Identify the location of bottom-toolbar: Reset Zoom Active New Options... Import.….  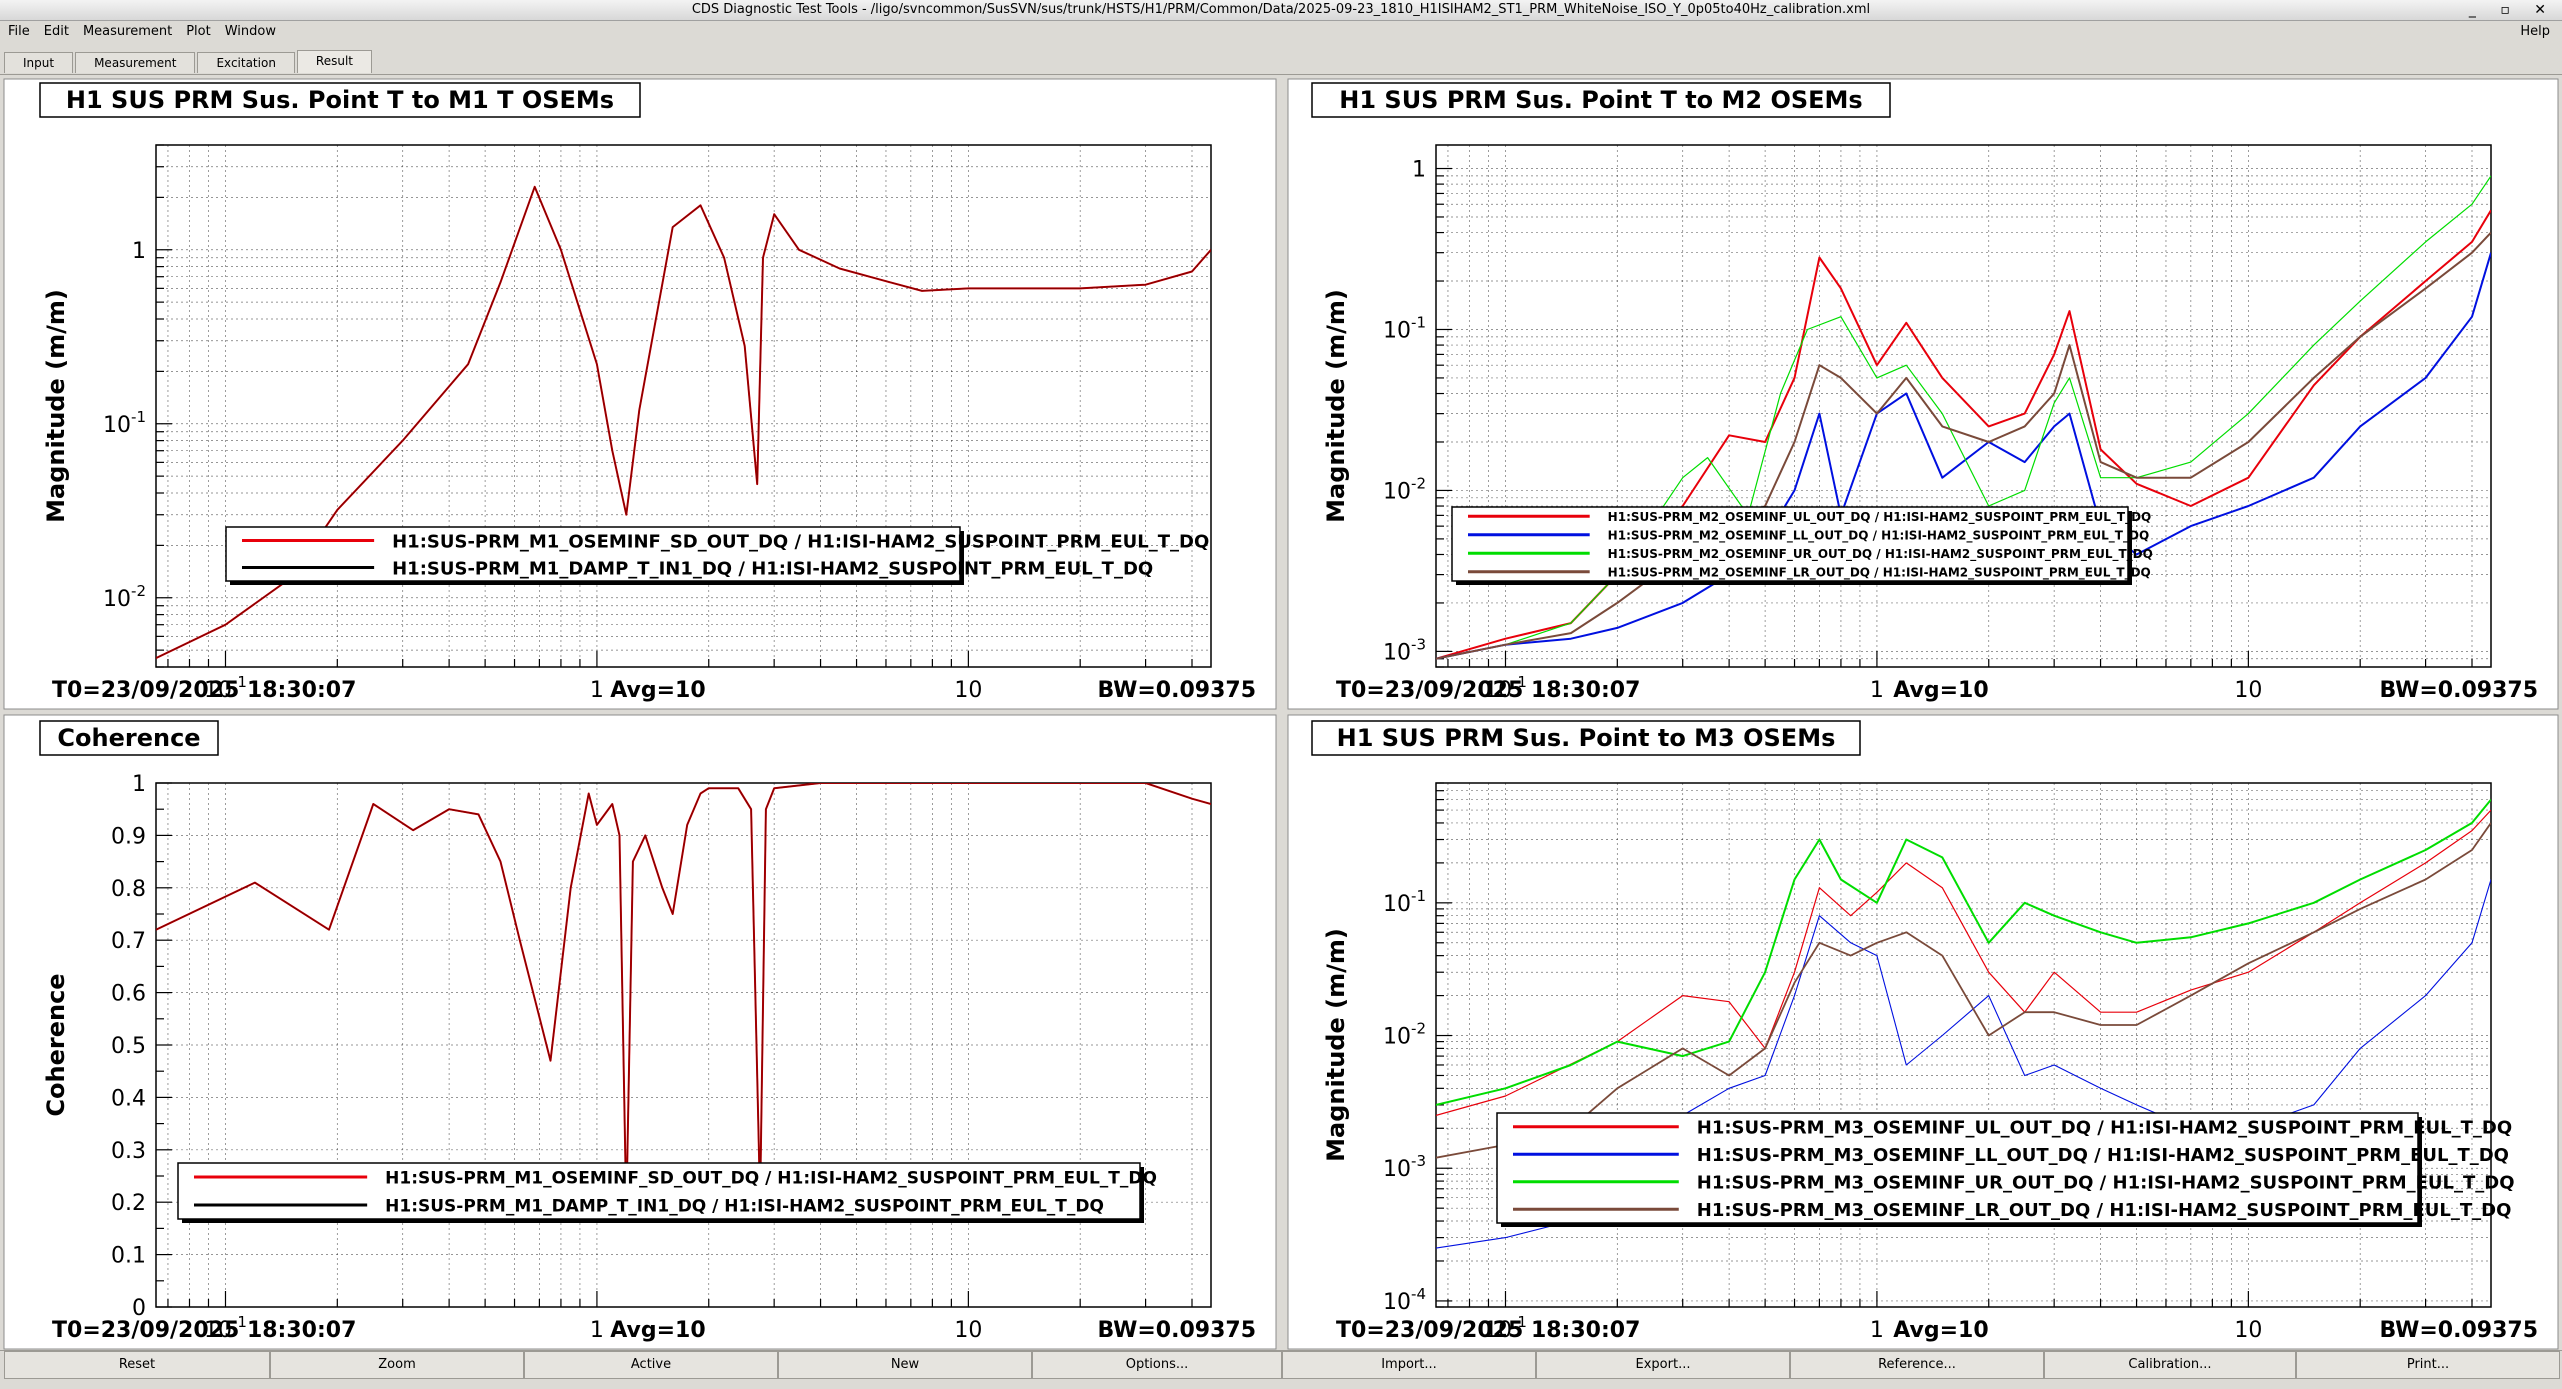
(1281, 1365).